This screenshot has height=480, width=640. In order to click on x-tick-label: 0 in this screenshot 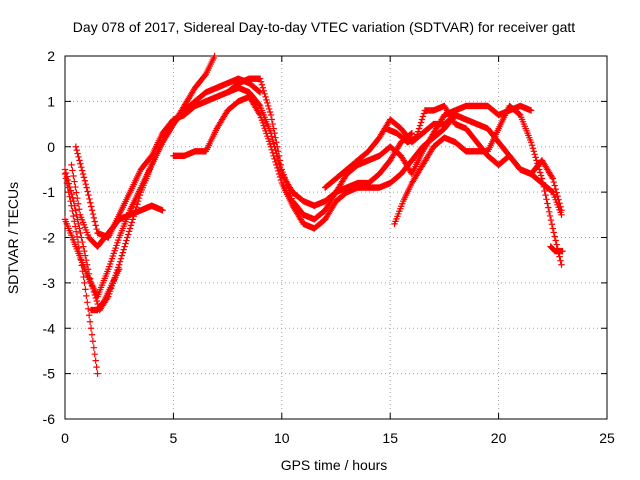, I will do `click(65, 438)`.